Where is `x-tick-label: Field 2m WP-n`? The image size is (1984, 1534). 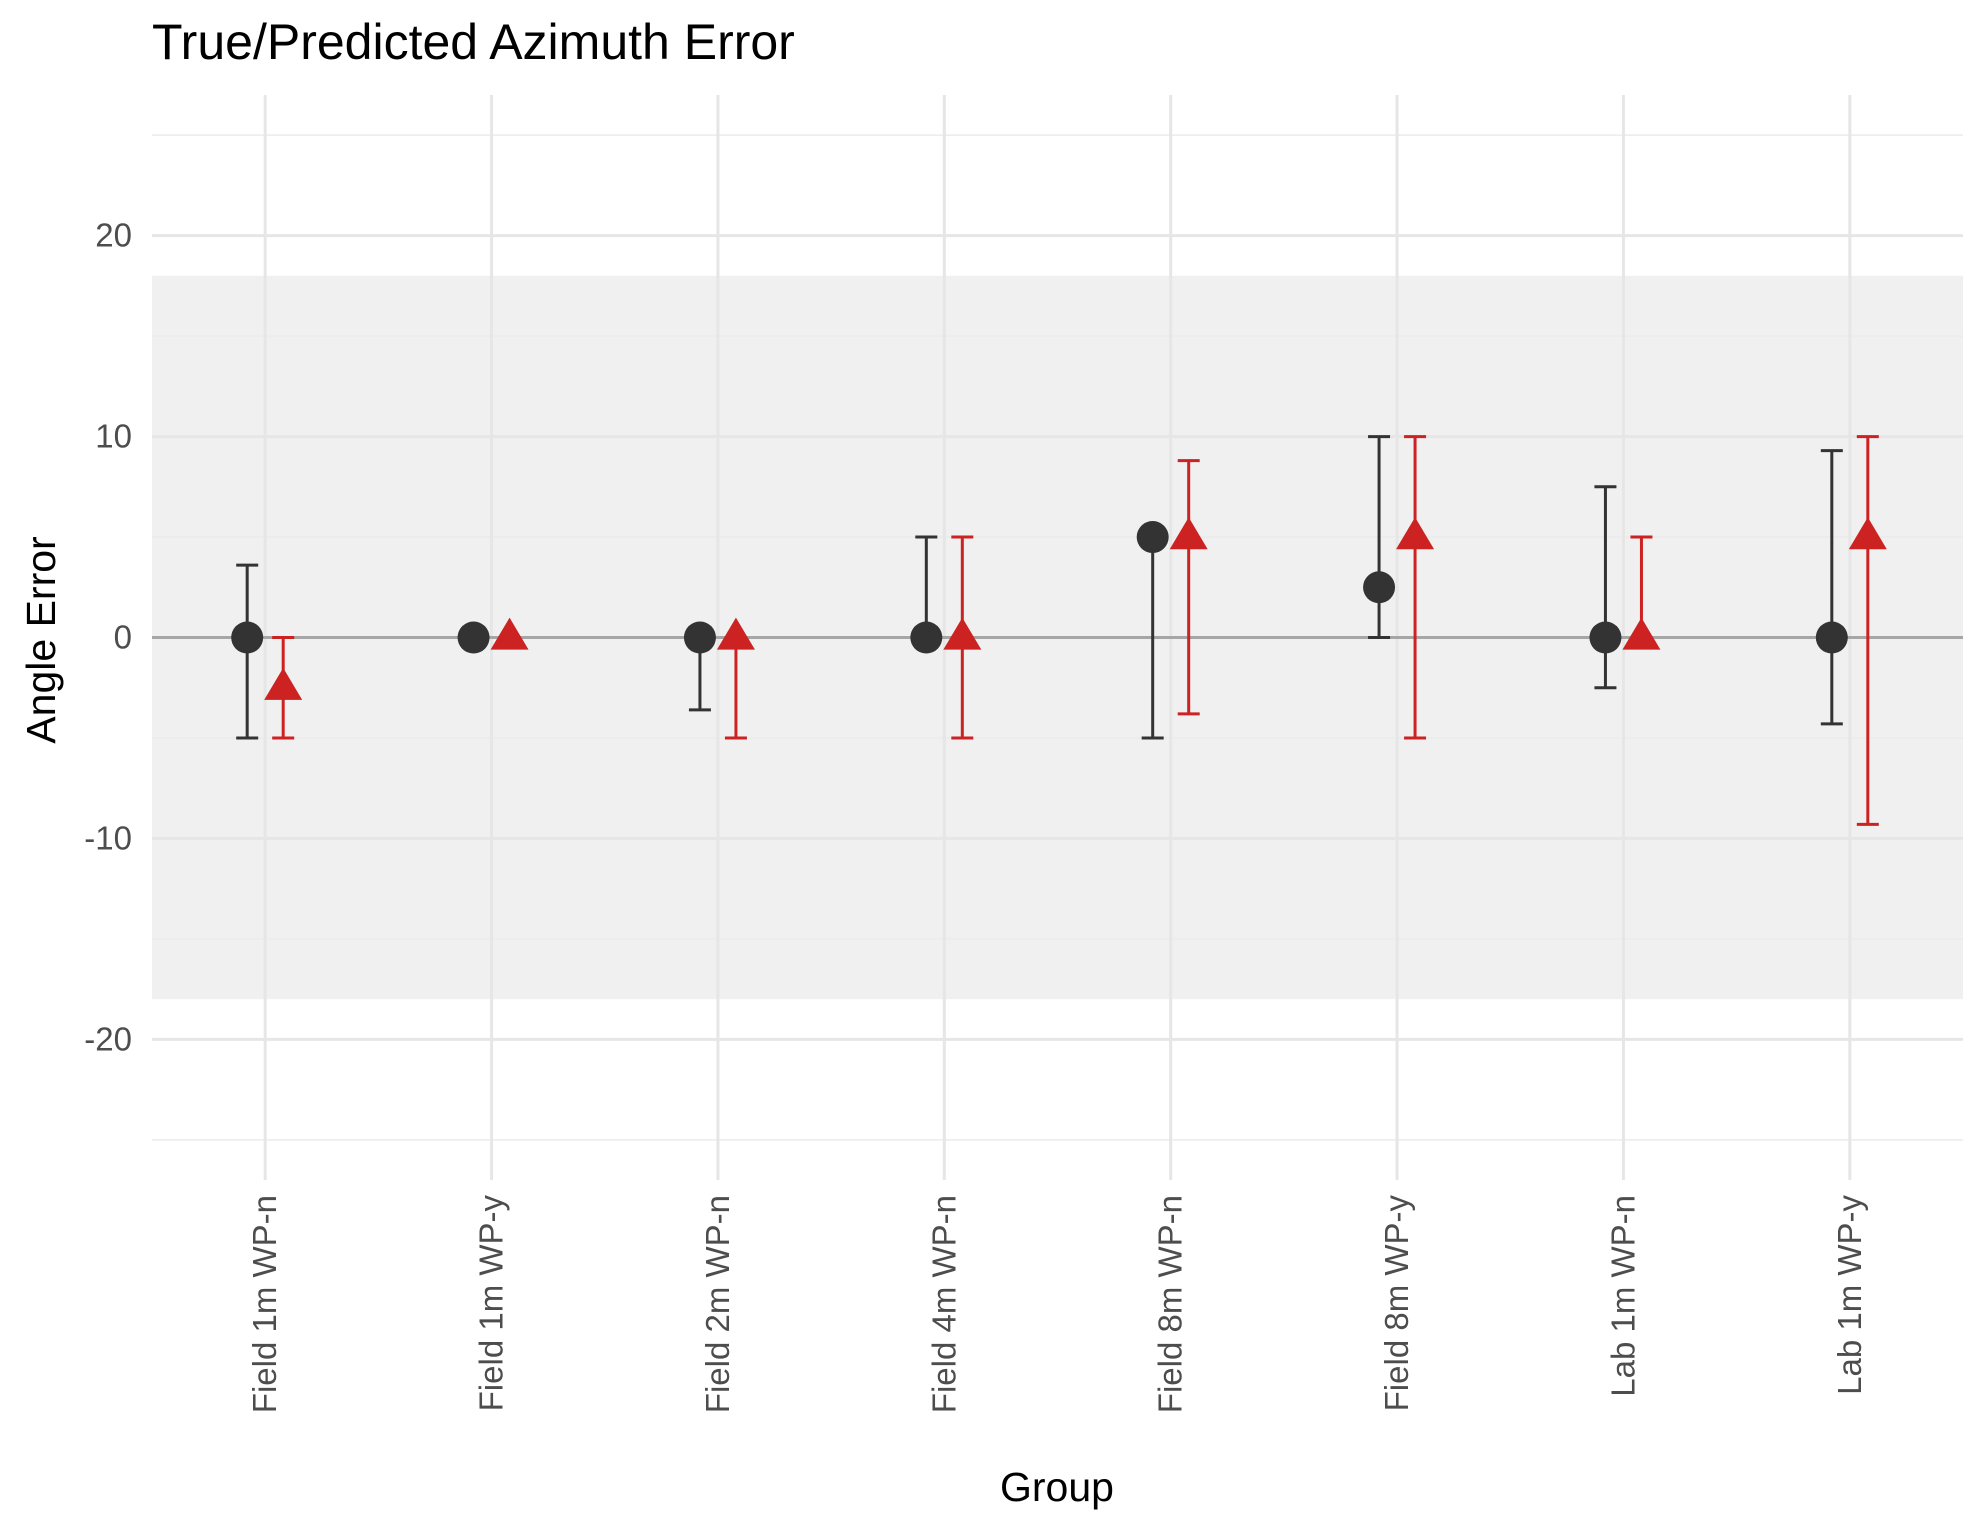 x-tick-label: Field 2m WP-n is located at coordinates (717, 1304).